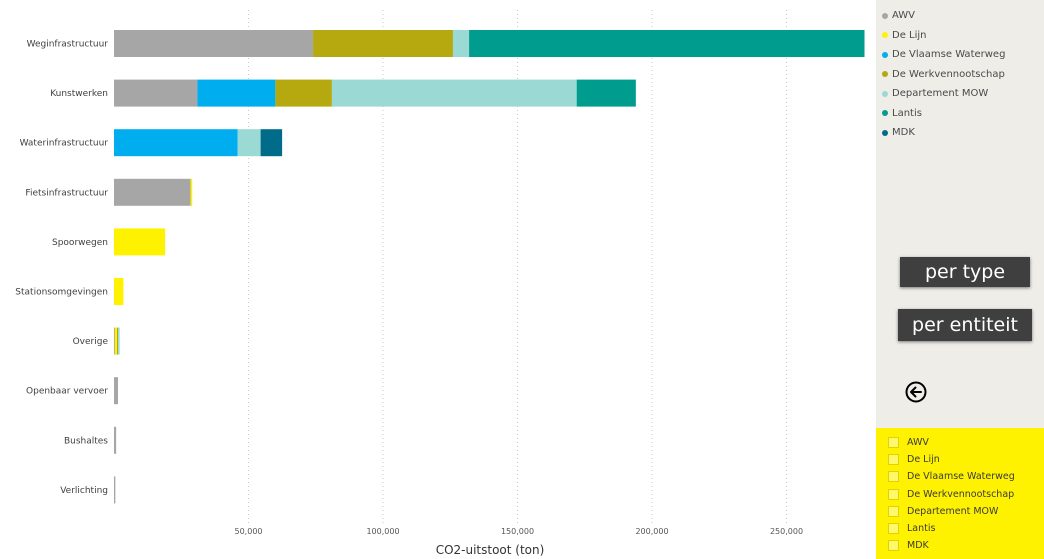 The height and width of the screenshot is (559, 1044). I want to click on legend-item: De Lijn, so click(943, 36).